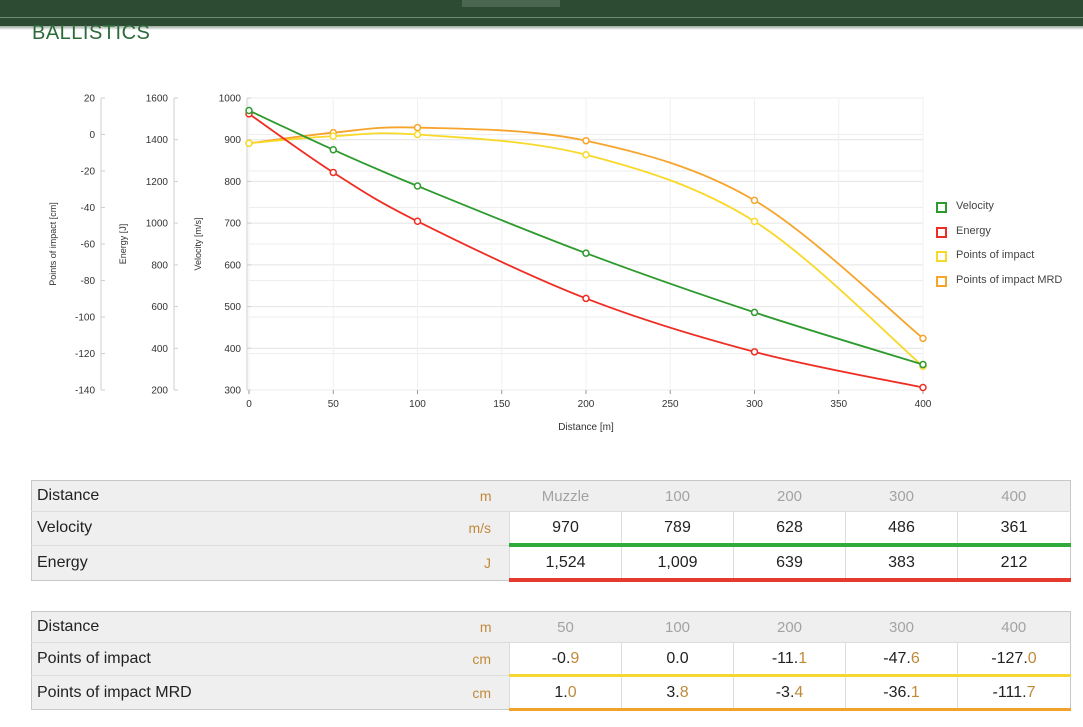 This screenshot has height=727, width=1083. Describe the element at coordinates (183, 627) in the screenshot. I see `header-label: Distance` at that location.